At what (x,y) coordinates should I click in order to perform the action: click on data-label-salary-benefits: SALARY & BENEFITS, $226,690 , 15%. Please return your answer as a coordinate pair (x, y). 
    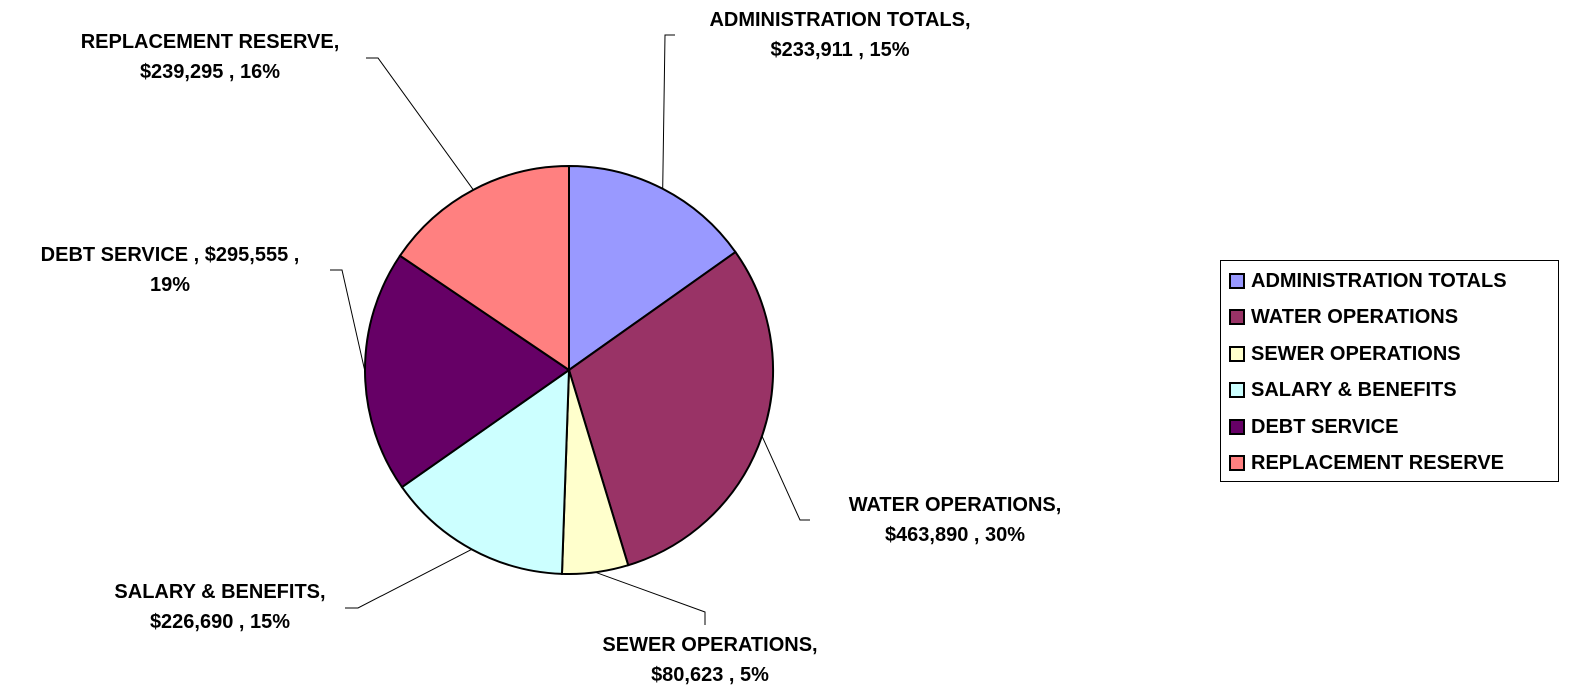
    Looking at the image, I should click on (220, 607).